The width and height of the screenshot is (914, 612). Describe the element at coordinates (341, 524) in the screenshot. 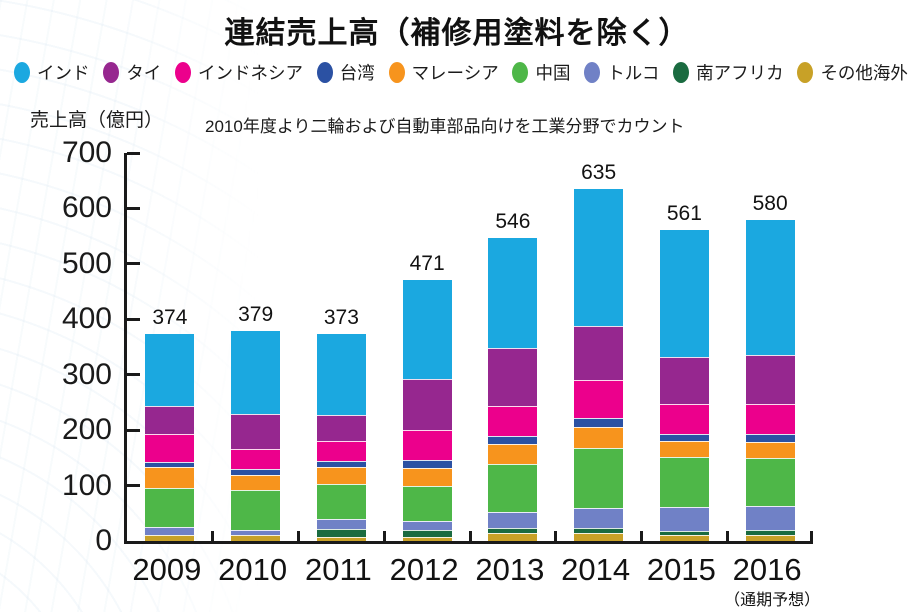

I see `bar-2011-segment-turkey` at that location.